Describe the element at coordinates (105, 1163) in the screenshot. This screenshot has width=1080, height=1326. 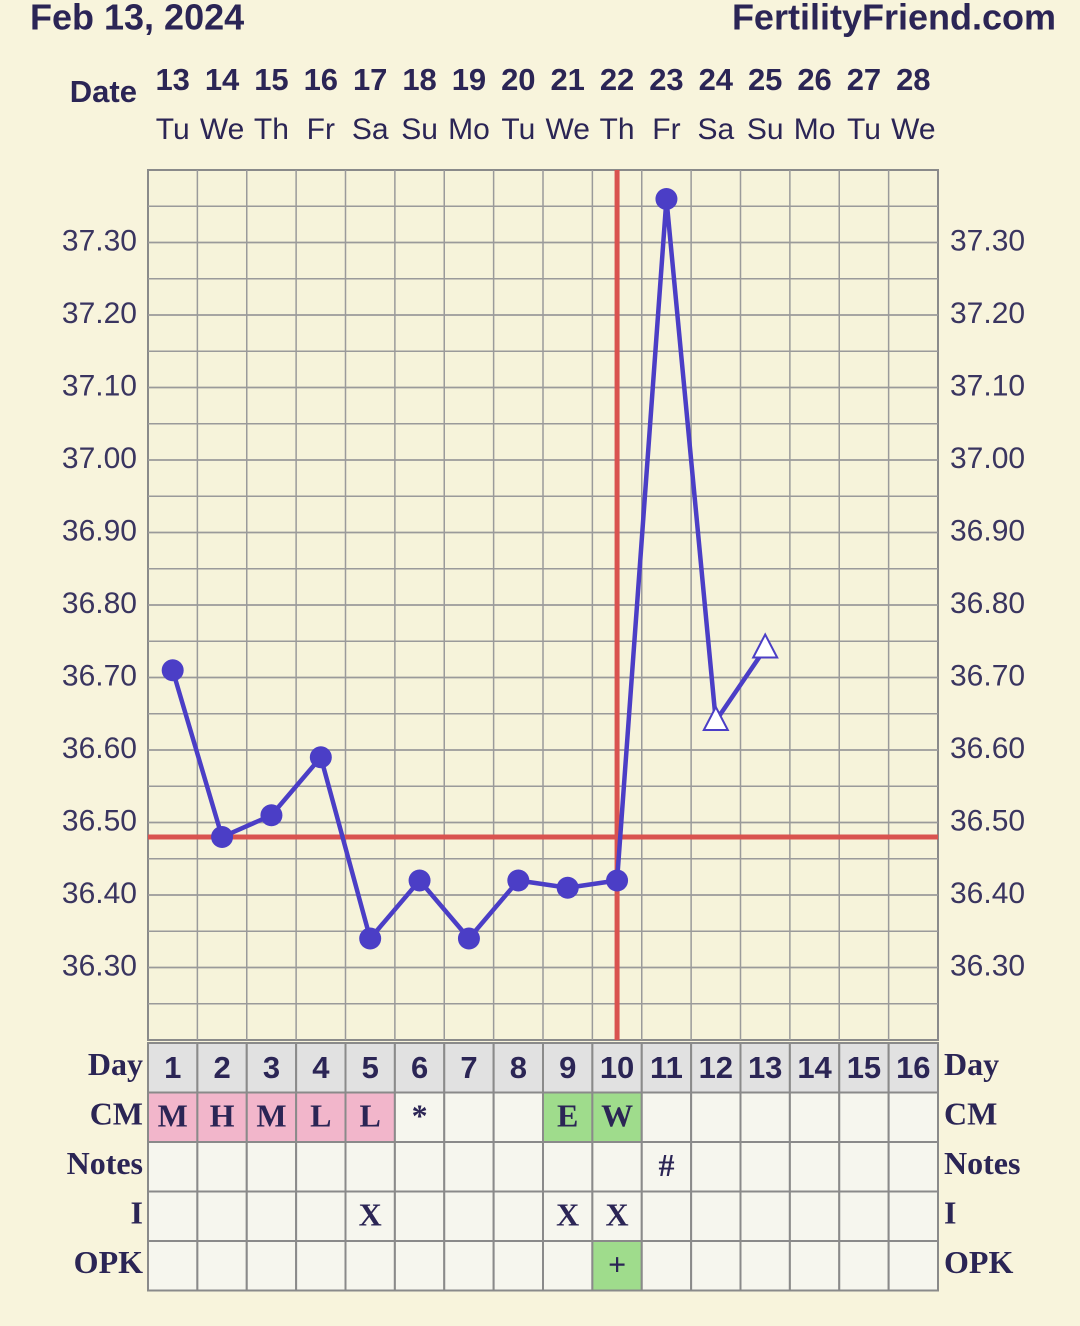
I see `row-label: Notes` at that location.